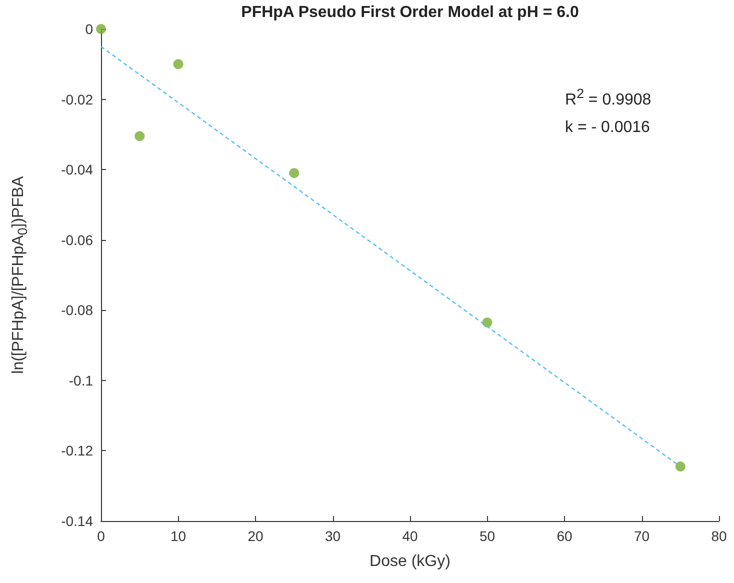 The image size is (734, 583). What do you see at coordinates (81, 380) in the screenshot?
I see `y-tick-label: -0.1` at bounding box center [81, 380].